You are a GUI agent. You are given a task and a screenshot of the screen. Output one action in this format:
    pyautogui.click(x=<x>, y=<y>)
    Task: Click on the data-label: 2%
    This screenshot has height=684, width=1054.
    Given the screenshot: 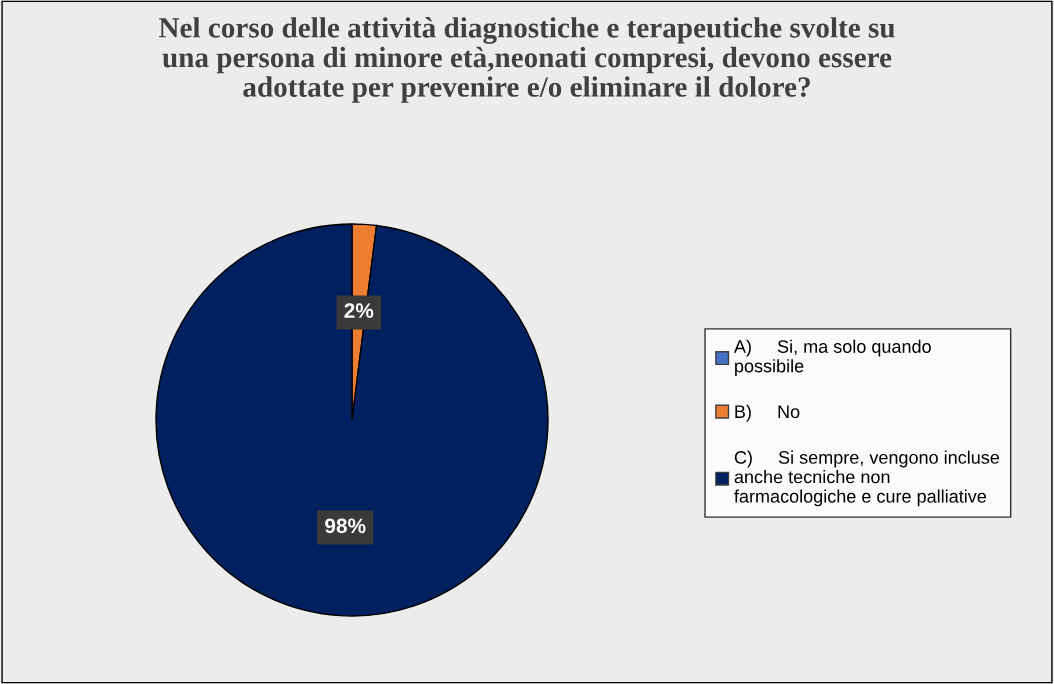 What is the action you would take?
    pyautogui.click(x=359, y=310)
    